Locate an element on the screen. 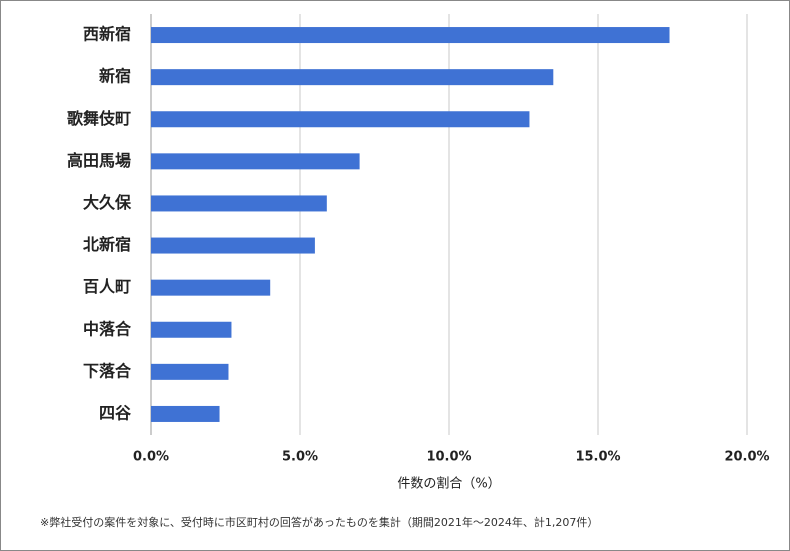  y-tick-label: 新宿 is located at coordinates (115, 76).